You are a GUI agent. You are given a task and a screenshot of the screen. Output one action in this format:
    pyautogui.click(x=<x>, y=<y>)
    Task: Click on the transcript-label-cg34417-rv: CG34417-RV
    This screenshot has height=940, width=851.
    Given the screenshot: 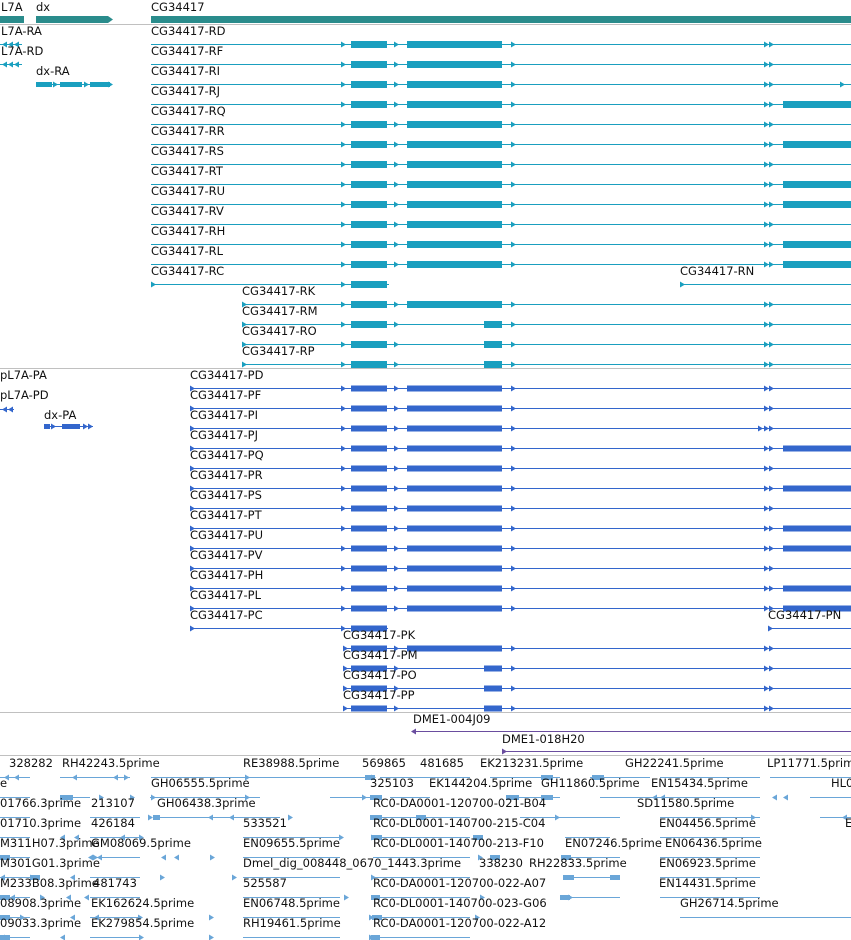 What is the action you would take?
    pyautogui.click(x=187, y=211)
    